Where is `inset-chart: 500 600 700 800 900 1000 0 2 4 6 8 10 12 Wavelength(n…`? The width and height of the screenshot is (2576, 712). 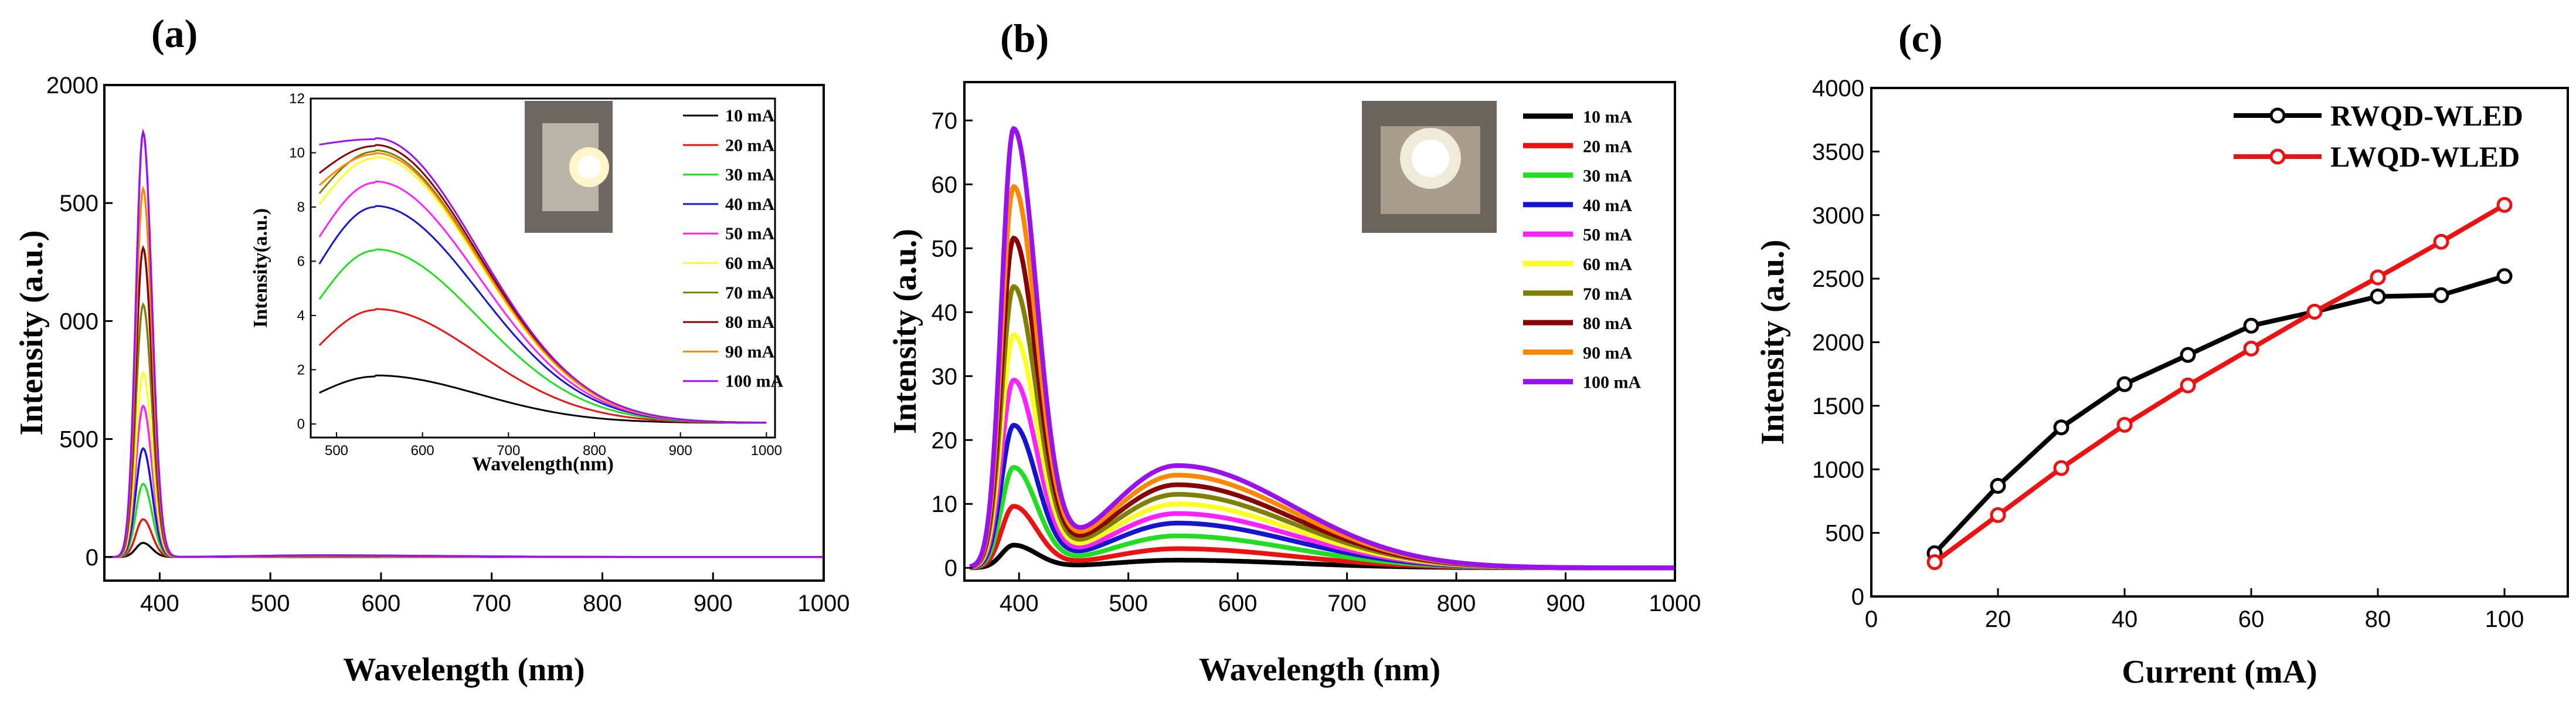 inset-chart: 500 600 700 800 900 1000 0 2 4 6 8 10 12 Wavelength(n… is located at coordinates (516, 283).